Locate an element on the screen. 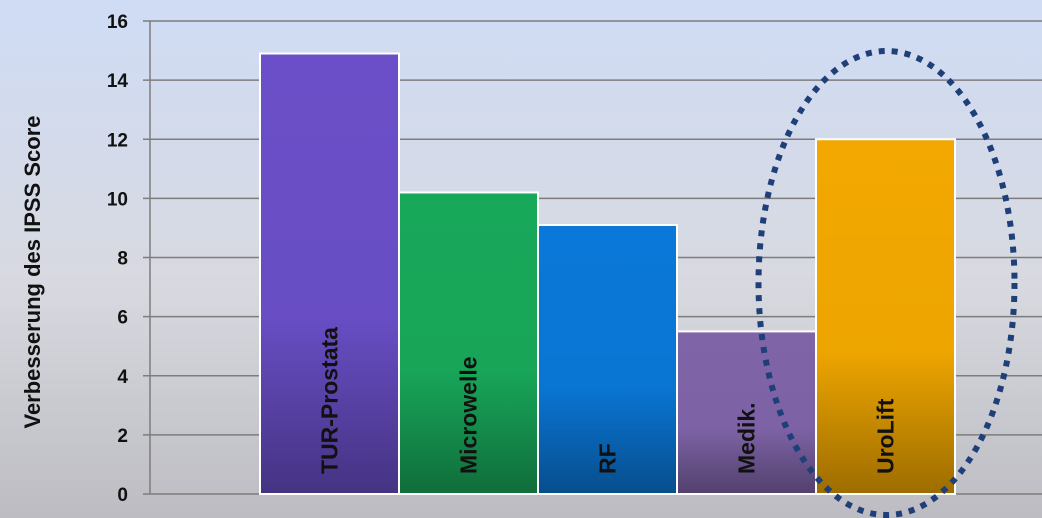 The image size is (1042, 518). y-axis-label: Verbesserung des IPSS Score is located at coordinates (32, 271).